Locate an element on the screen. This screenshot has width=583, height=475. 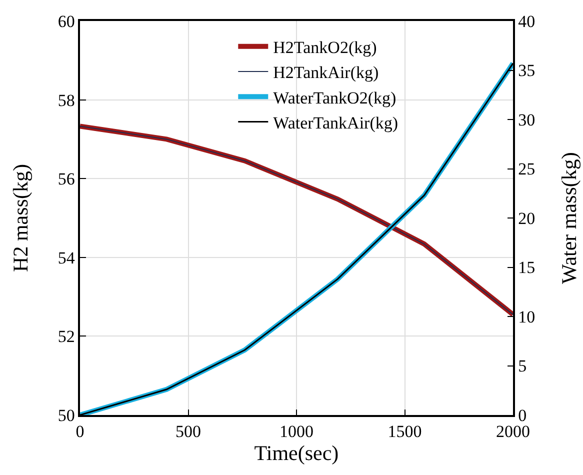
y-tick-label: 54 is located at coordinates (67, 258).